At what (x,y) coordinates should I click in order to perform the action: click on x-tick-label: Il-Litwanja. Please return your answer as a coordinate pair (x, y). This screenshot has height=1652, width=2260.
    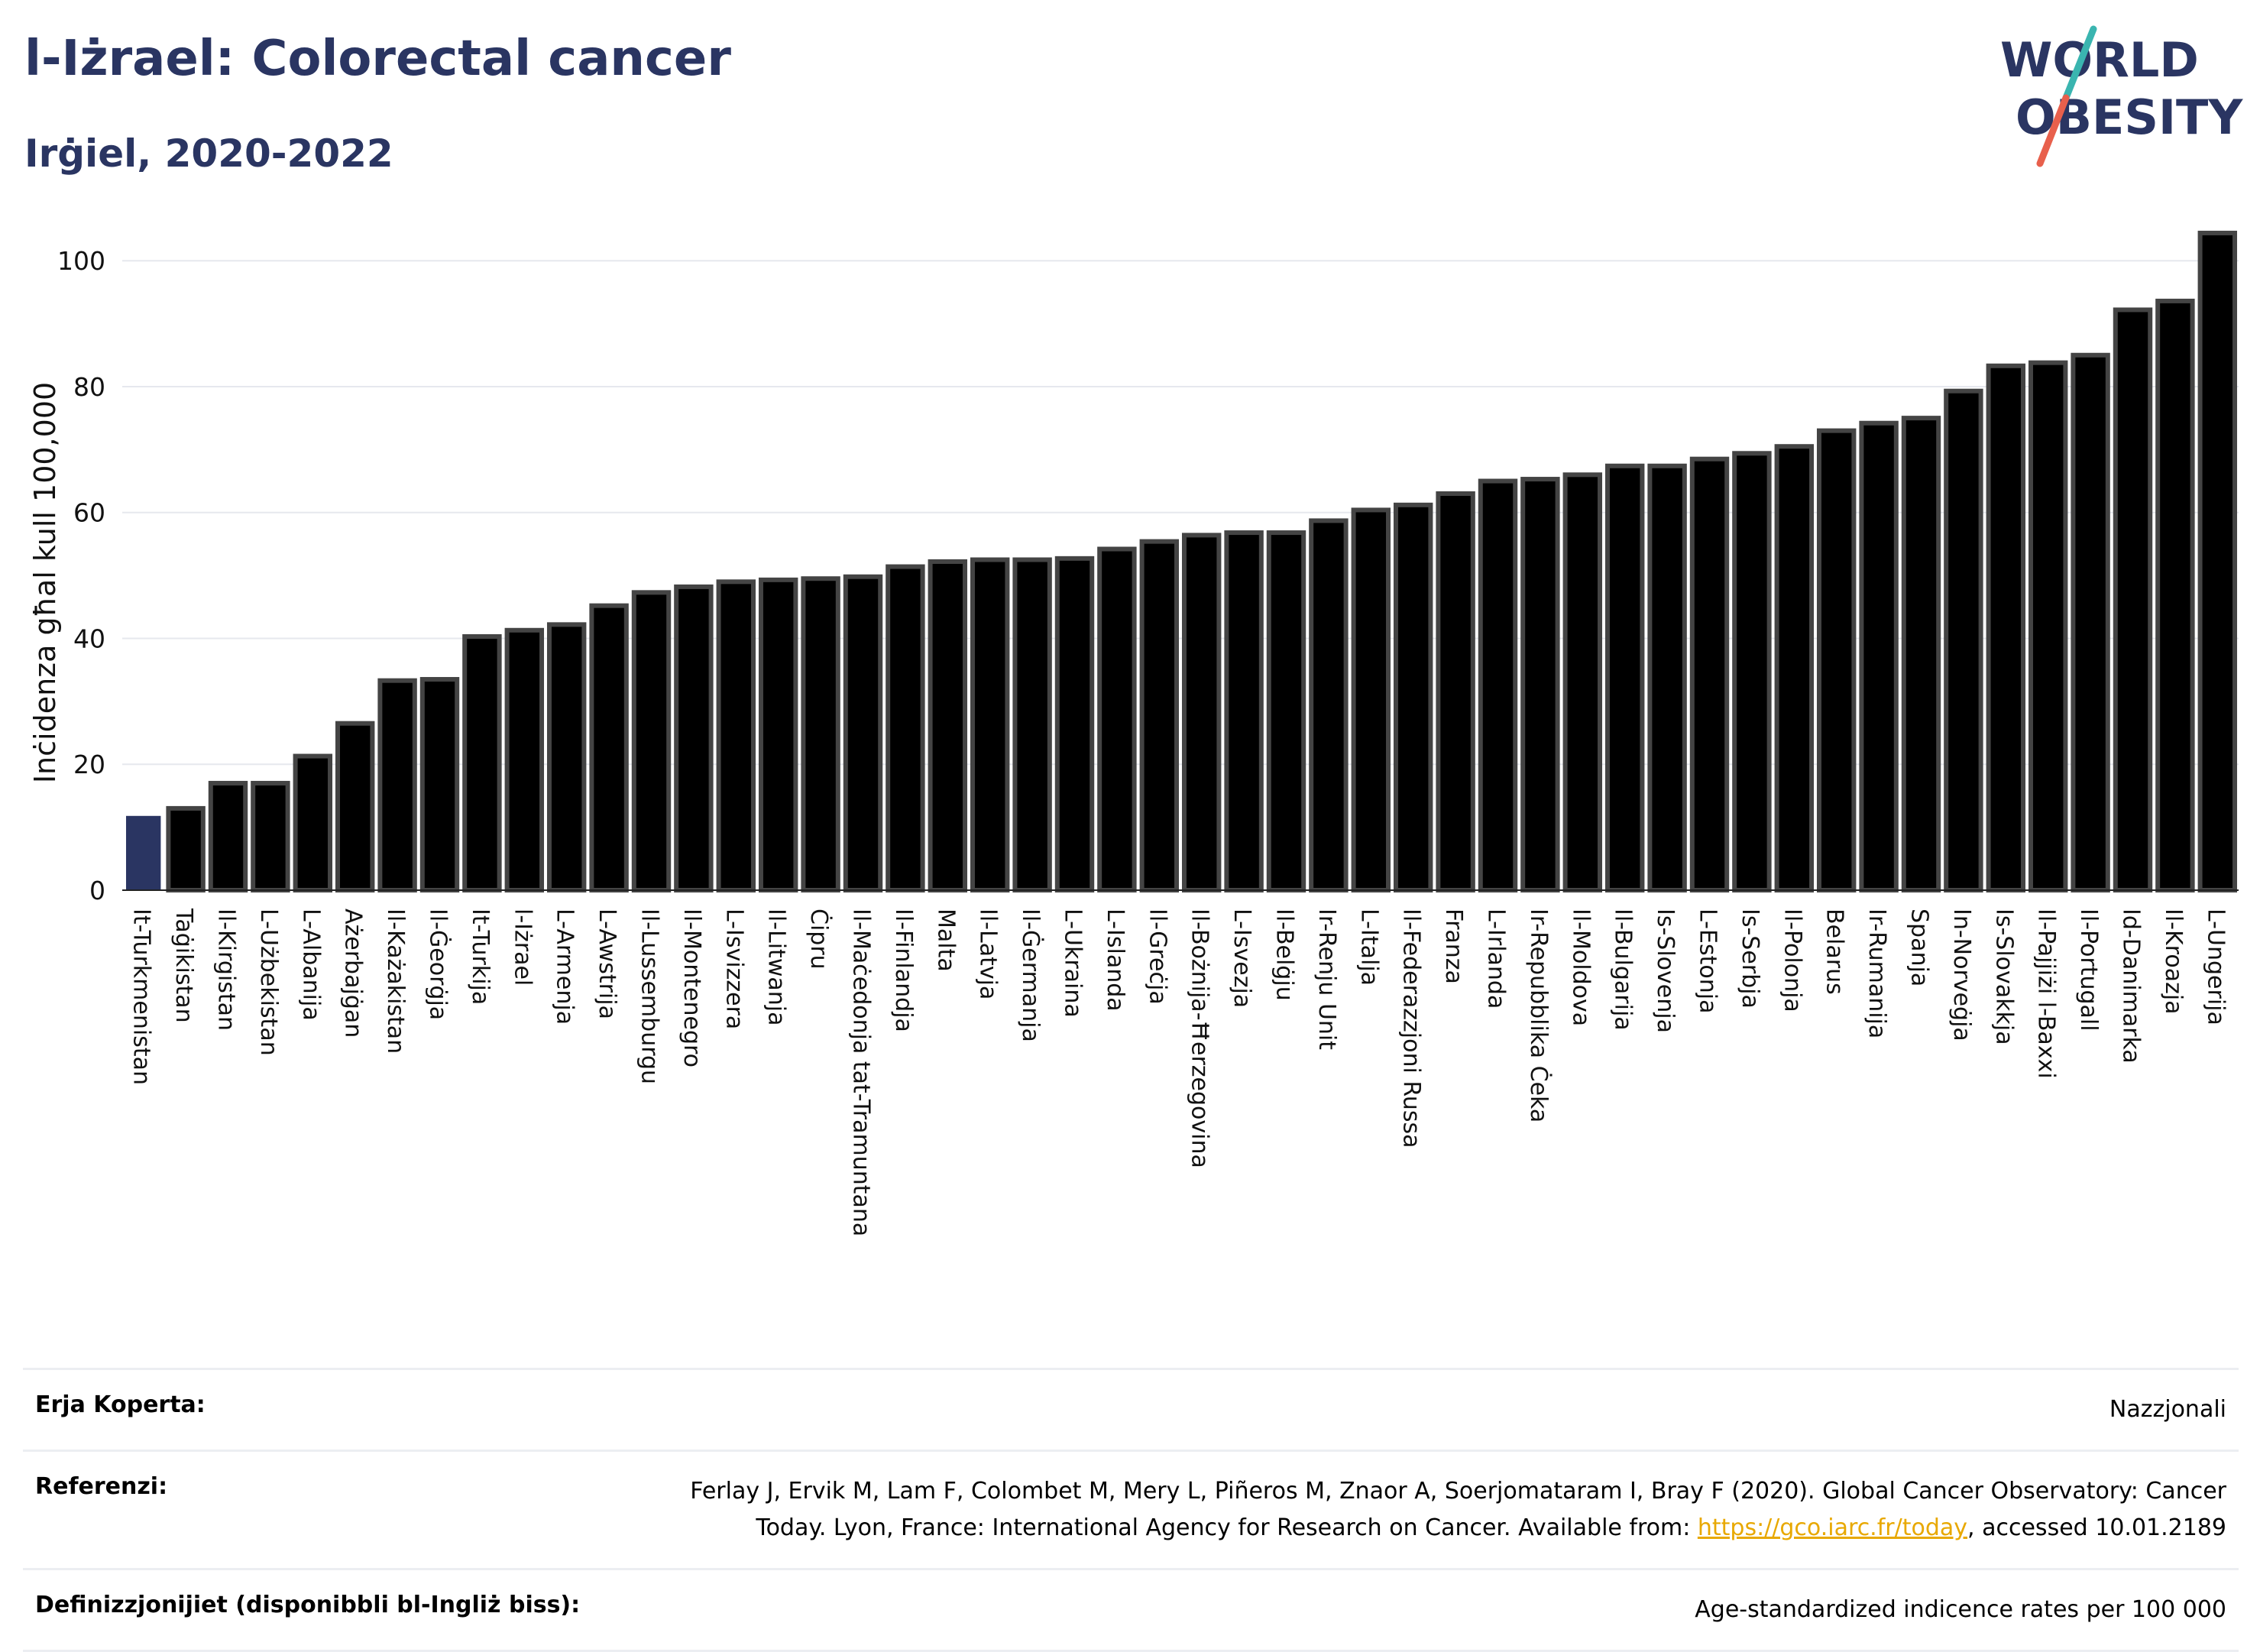
    Looking at the image, I should click on (776, 967).